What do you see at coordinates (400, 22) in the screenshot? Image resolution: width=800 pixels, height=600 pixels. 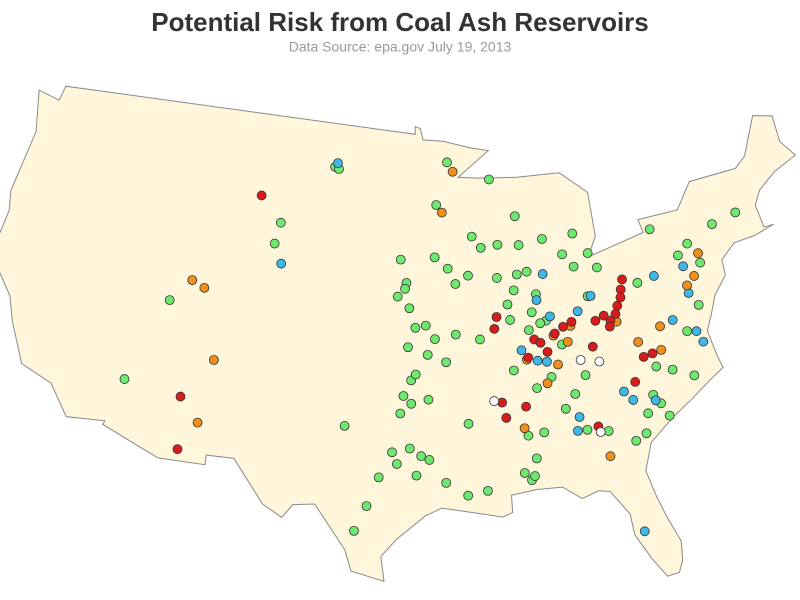 I see `map-title: Potential Risk from Coal Ash Reservoirs` at bounding box center [400, 22].